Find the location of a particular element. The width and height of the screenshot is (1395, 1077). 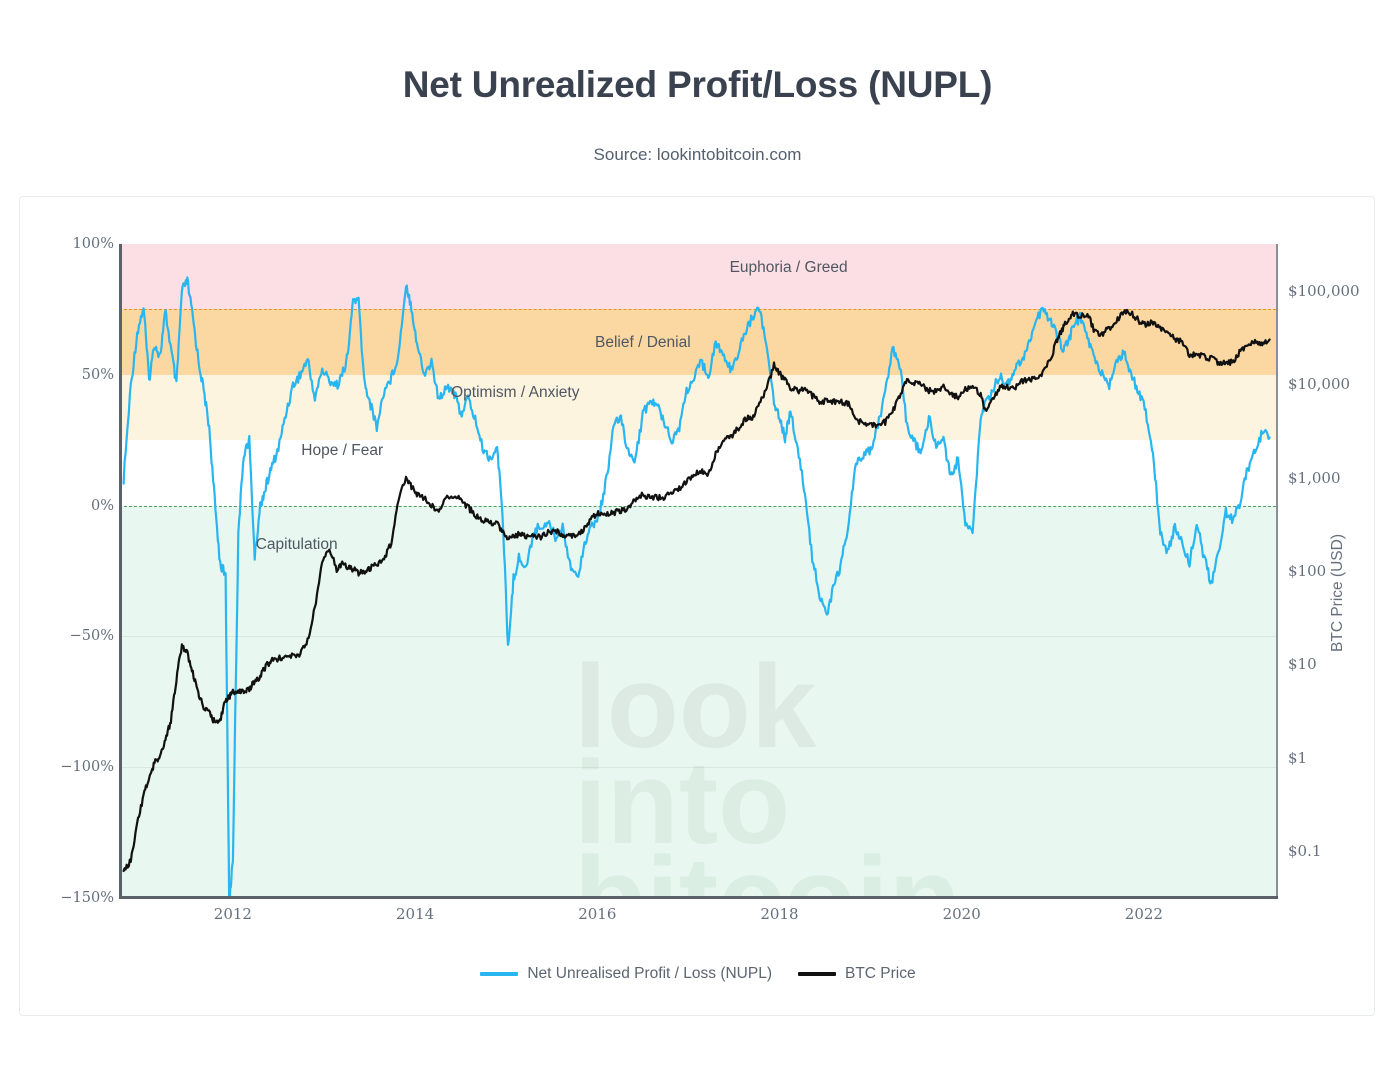

zone-label-optimism-anxiety: Optimism / Anxiety is located at coordinates (515, 393).